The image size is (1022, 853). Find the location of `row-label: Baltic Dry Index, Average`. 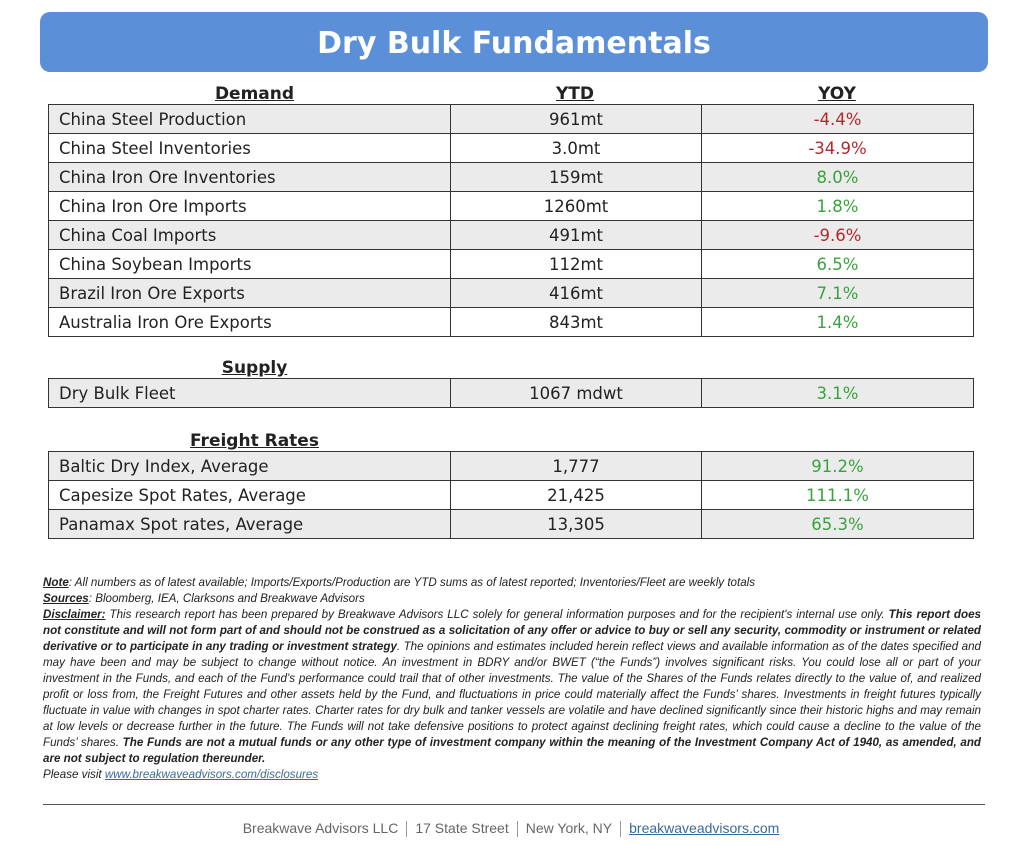

row-label: Baltic Dry Index, Average is located at coordinates (249, 466).